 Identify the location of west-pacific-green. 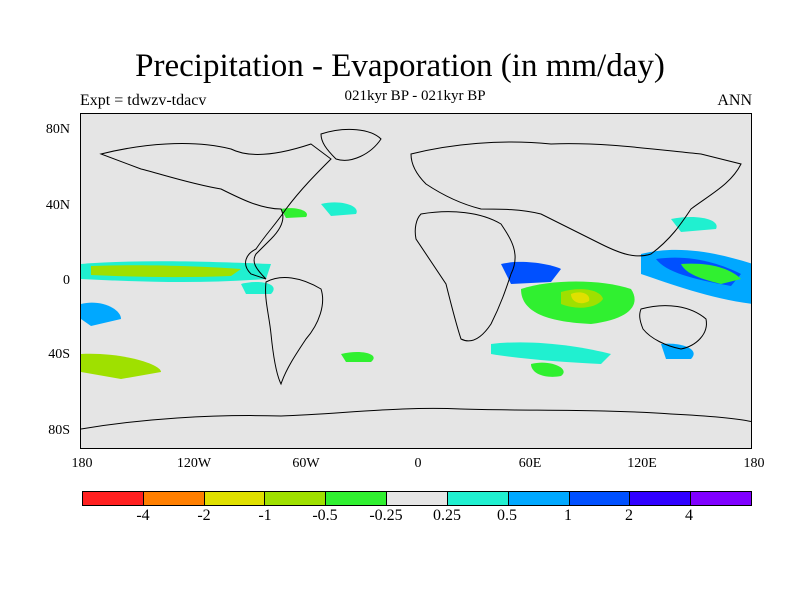
(711, 273).